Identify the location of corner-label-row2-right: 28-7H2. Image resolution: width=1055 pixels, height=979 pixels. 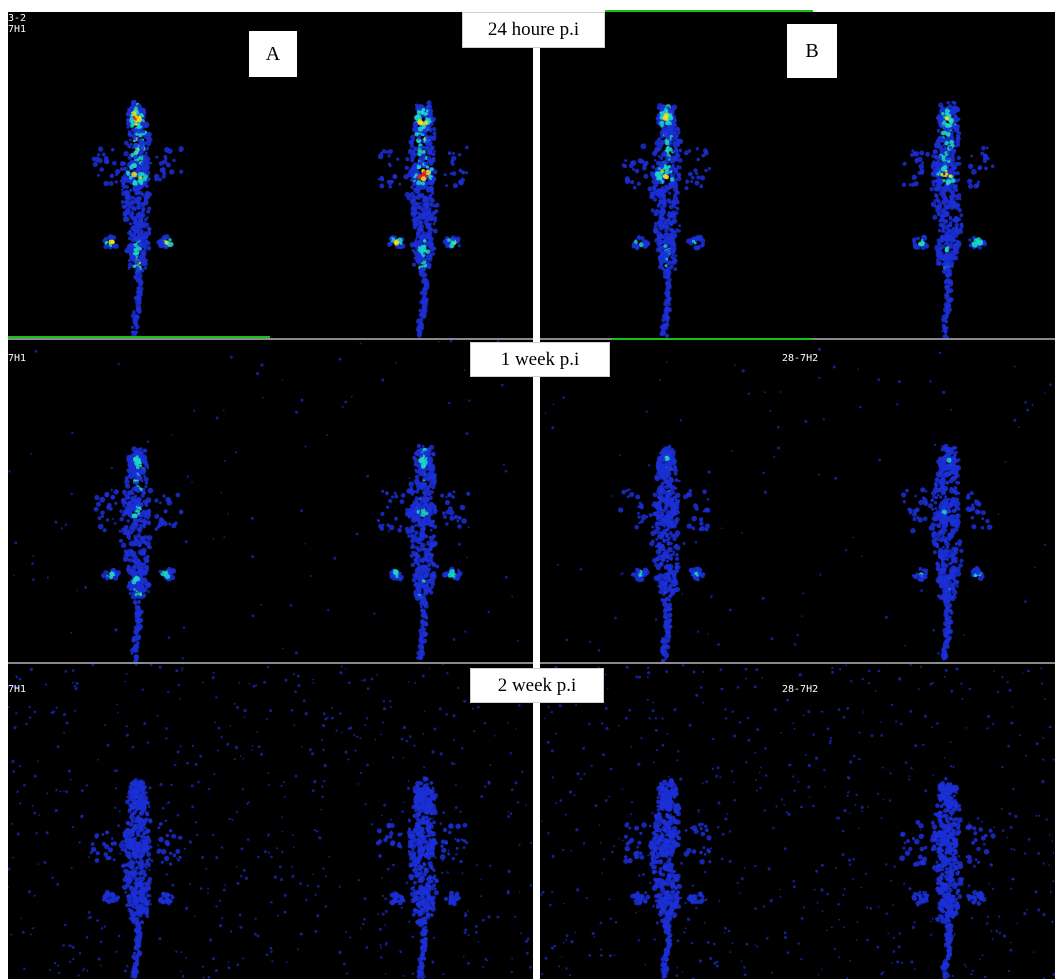
(800, 358).